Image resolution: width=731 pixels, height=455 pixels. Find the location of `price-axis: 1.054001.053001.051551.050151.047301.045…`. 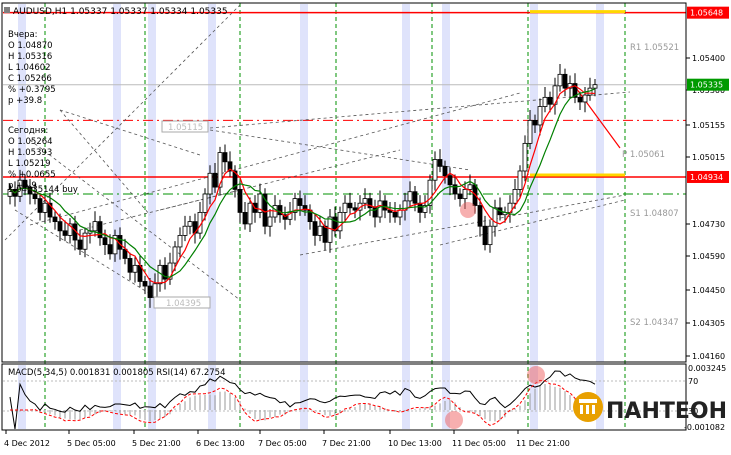

price-axis: 1.054001.053001.051551.050151.047301.045… is located at coordinates (707, 183).